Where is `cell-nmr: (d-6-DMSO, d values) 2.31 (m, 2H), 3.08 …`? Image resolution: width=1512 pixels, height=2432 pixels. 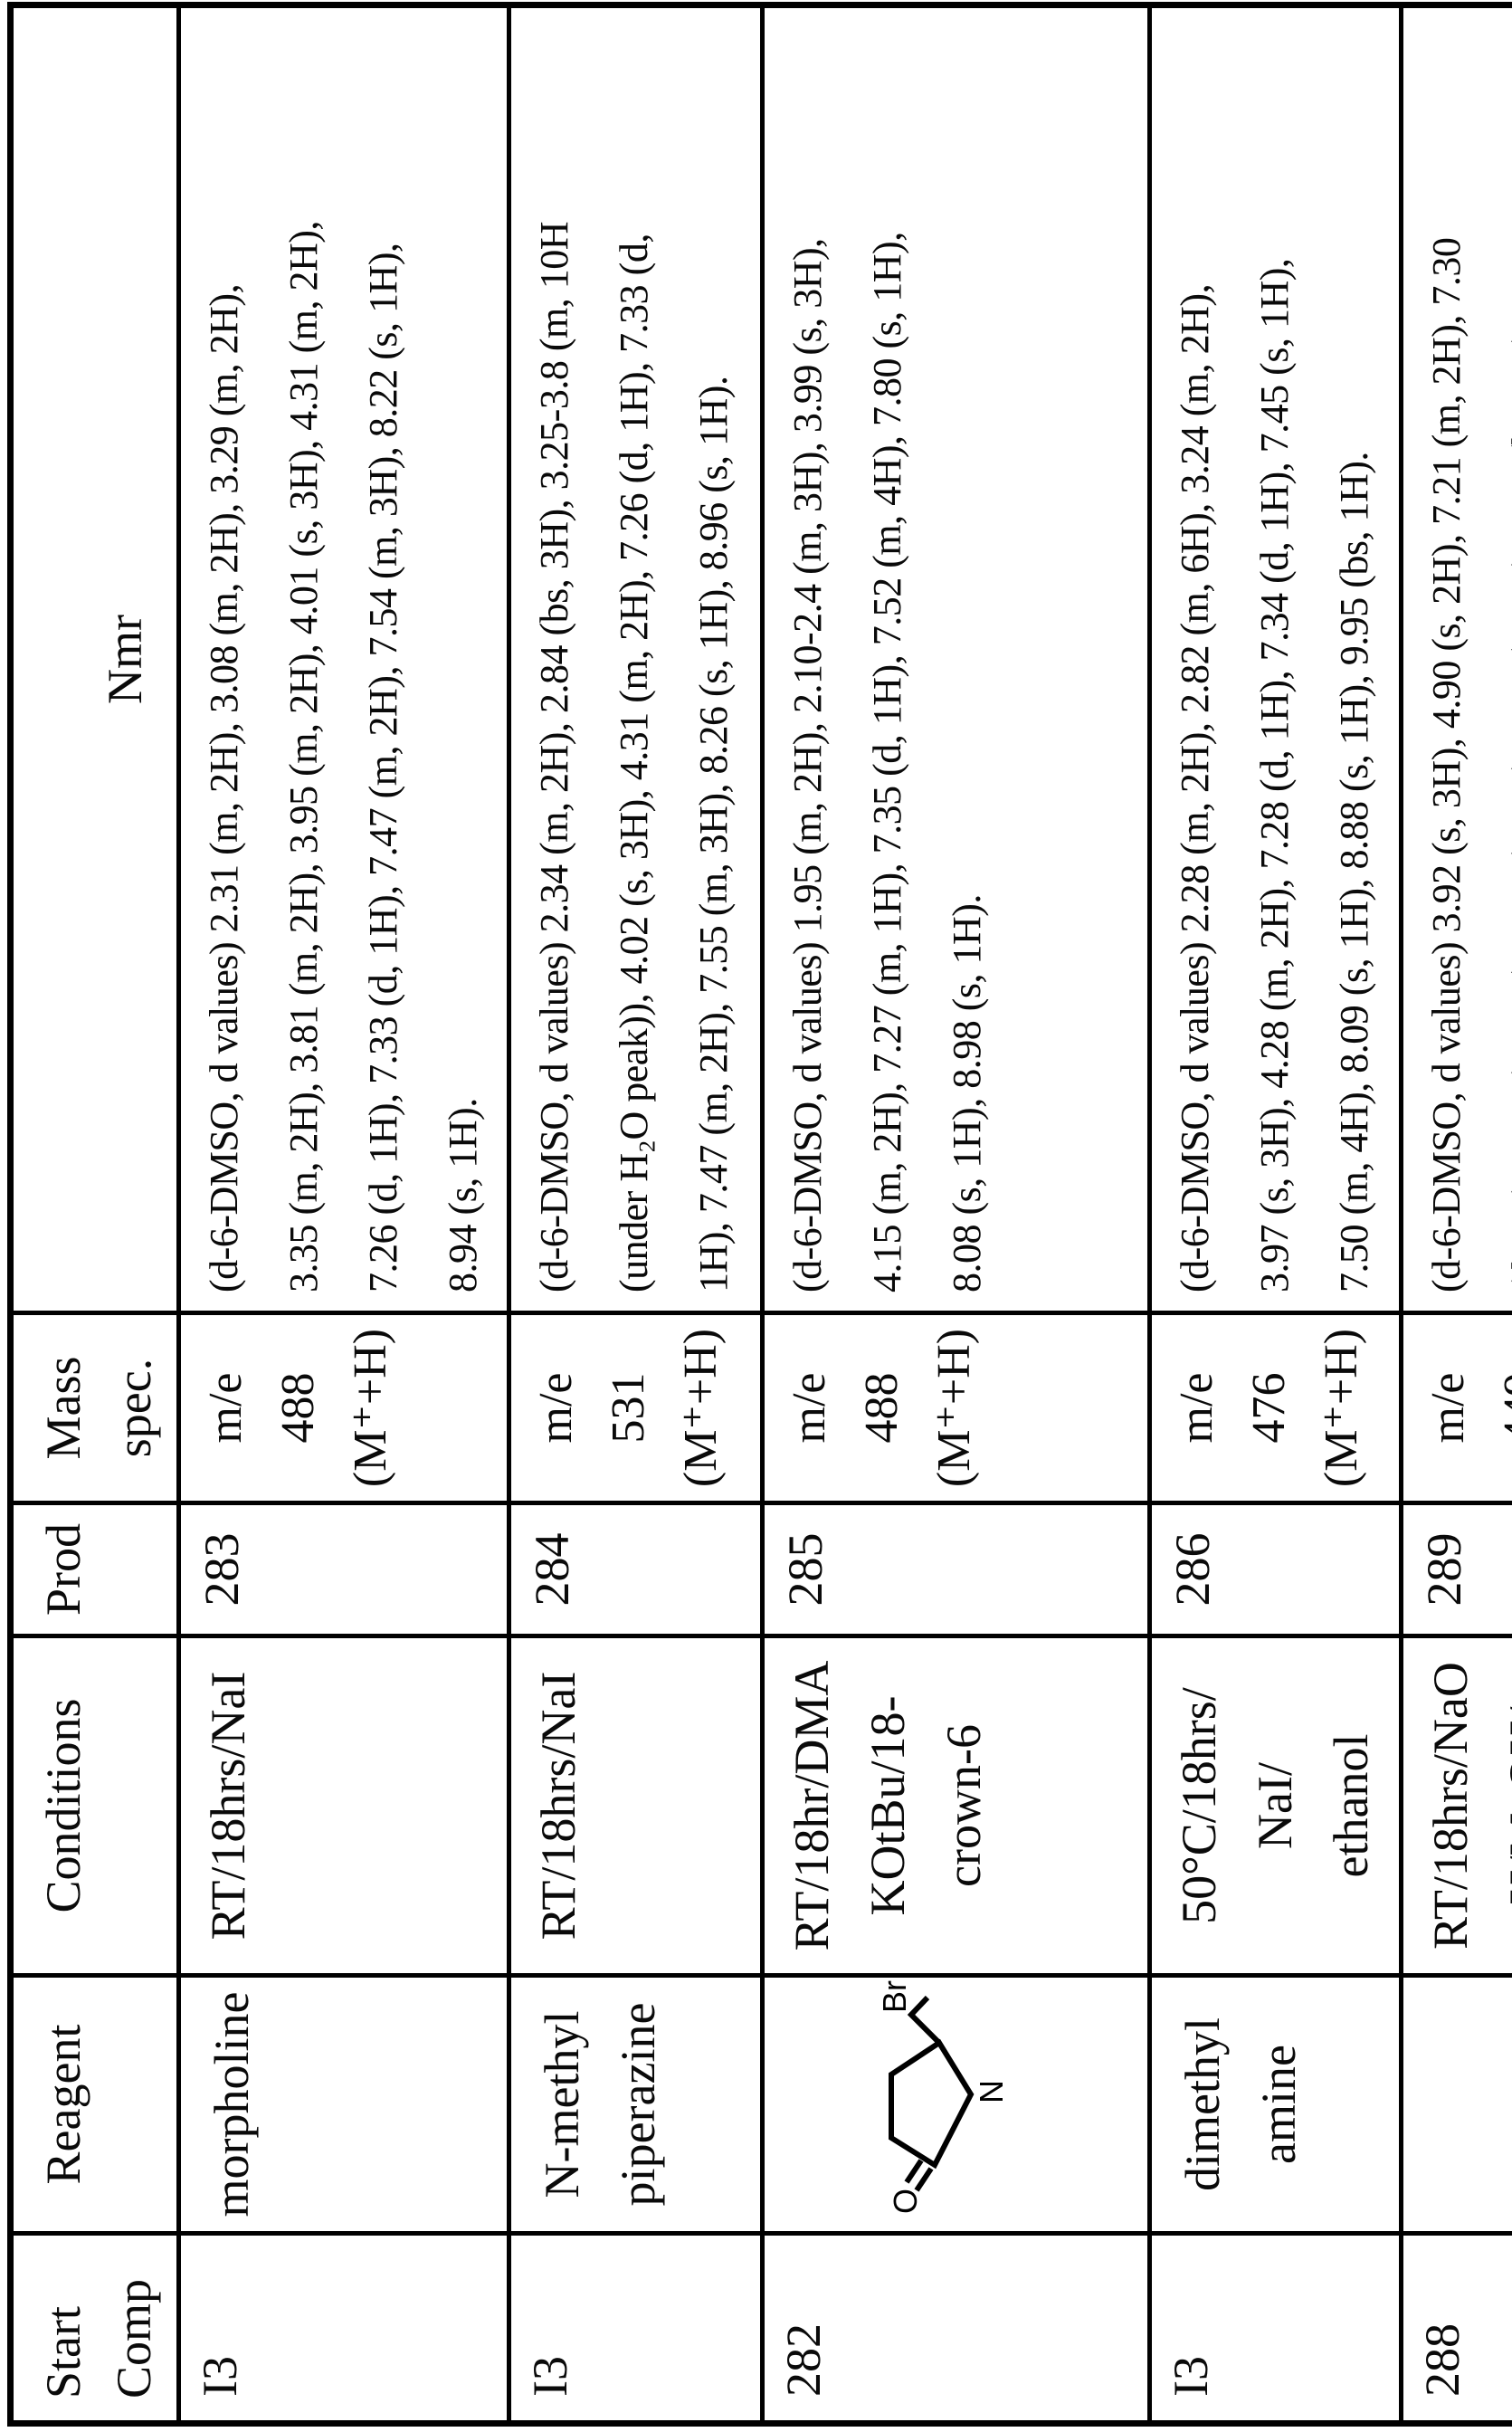 cell-nmr: (d-6-DMSO, d values) 2.31 (m, 2H), 3.08 … is located at coordinates (344, 659).